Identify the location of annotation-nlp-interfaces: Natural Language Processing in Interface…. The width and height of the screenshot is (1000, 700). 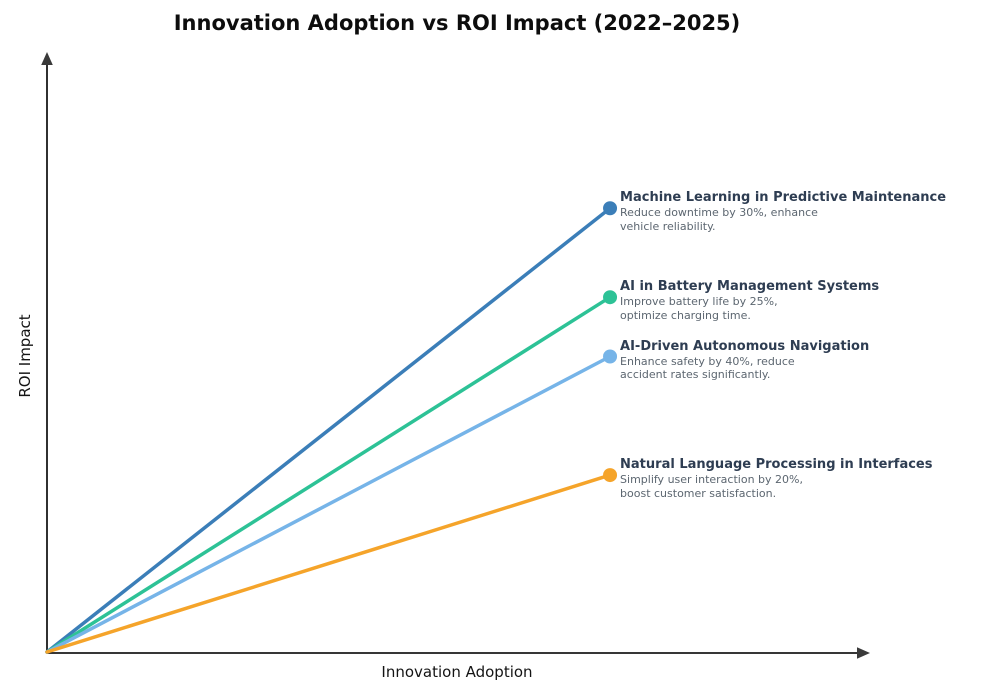
(776, 478).